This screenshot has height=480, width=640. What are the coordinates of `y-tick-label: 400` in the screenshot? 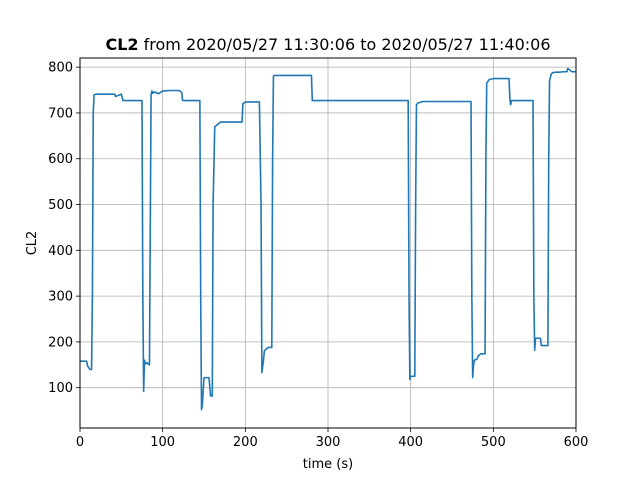 It's located at (60, 251).